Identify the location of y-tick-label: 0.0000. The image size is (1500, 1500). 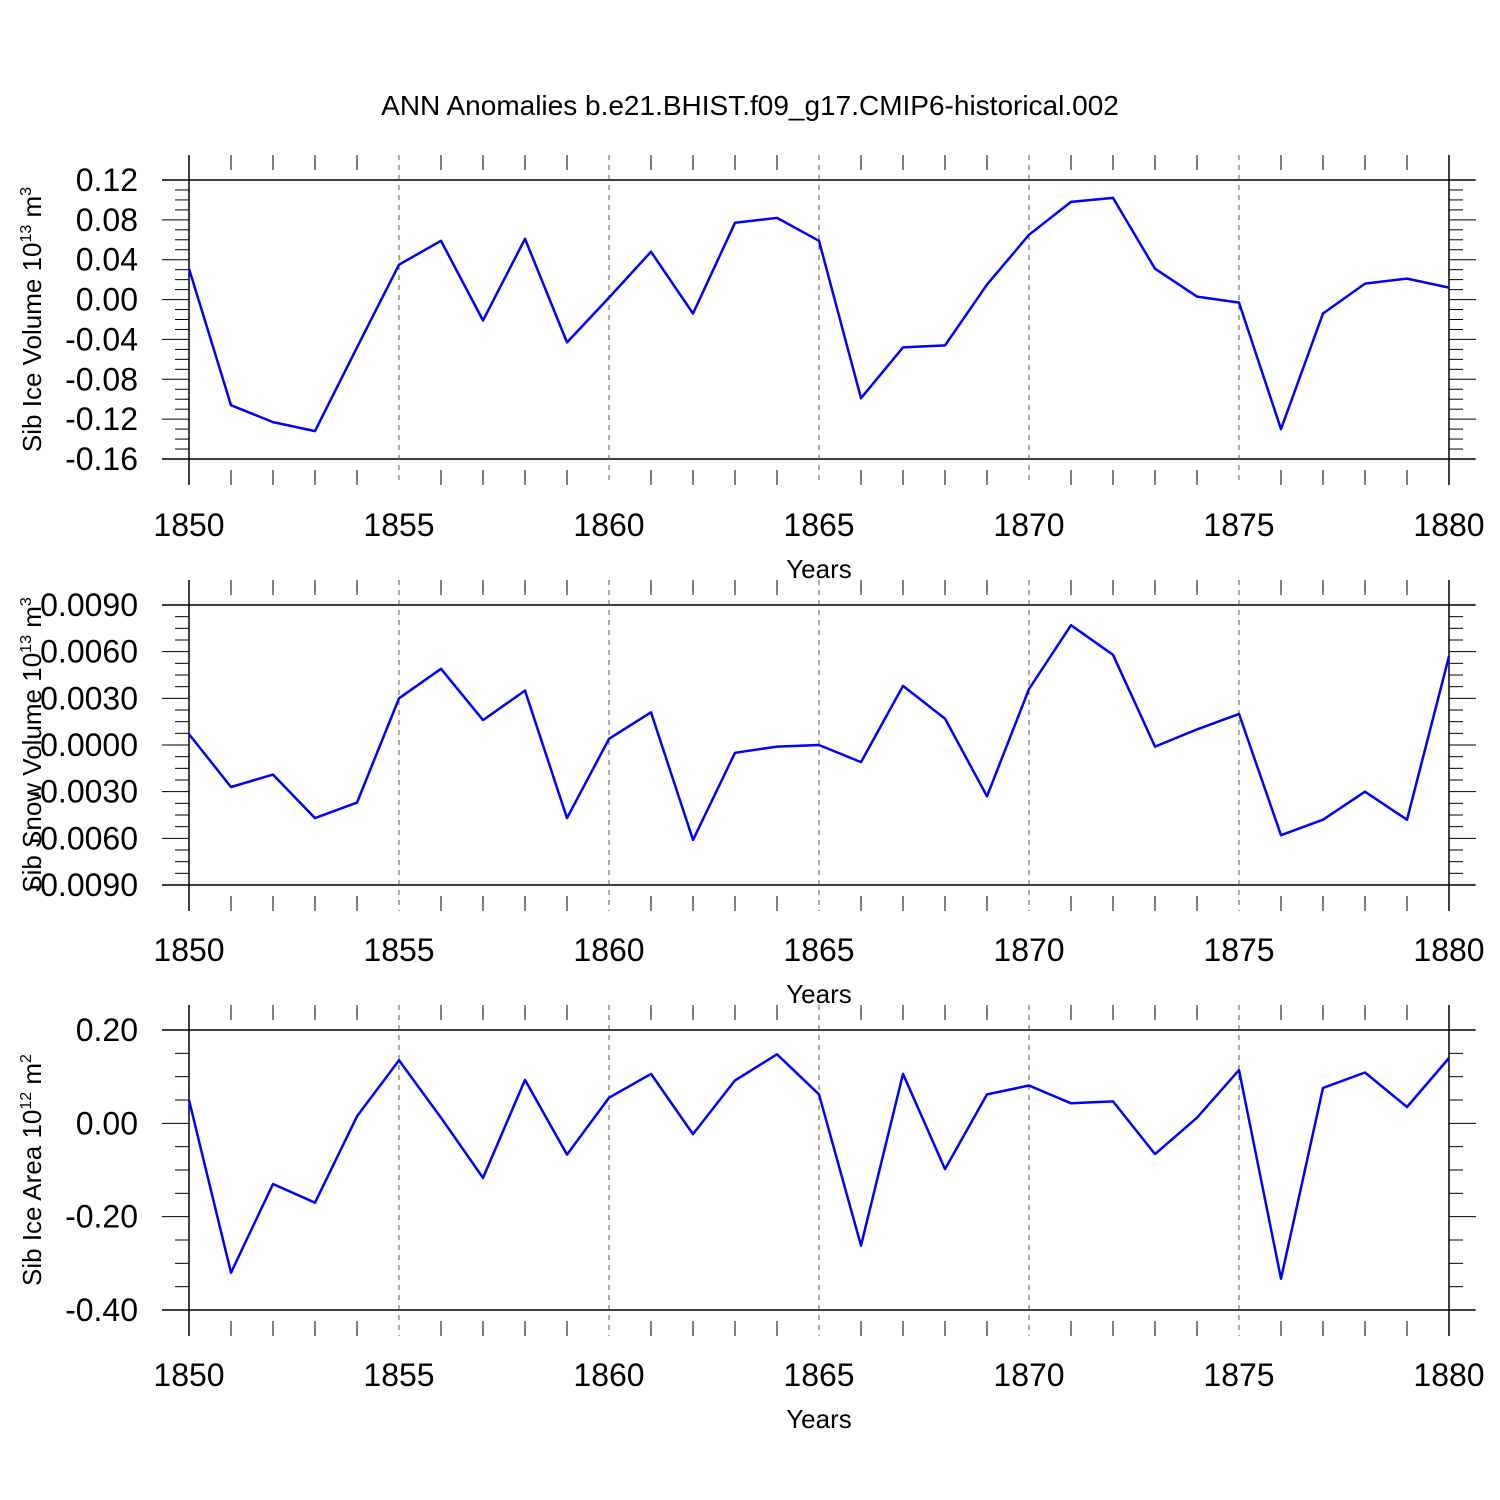
(89, 745).